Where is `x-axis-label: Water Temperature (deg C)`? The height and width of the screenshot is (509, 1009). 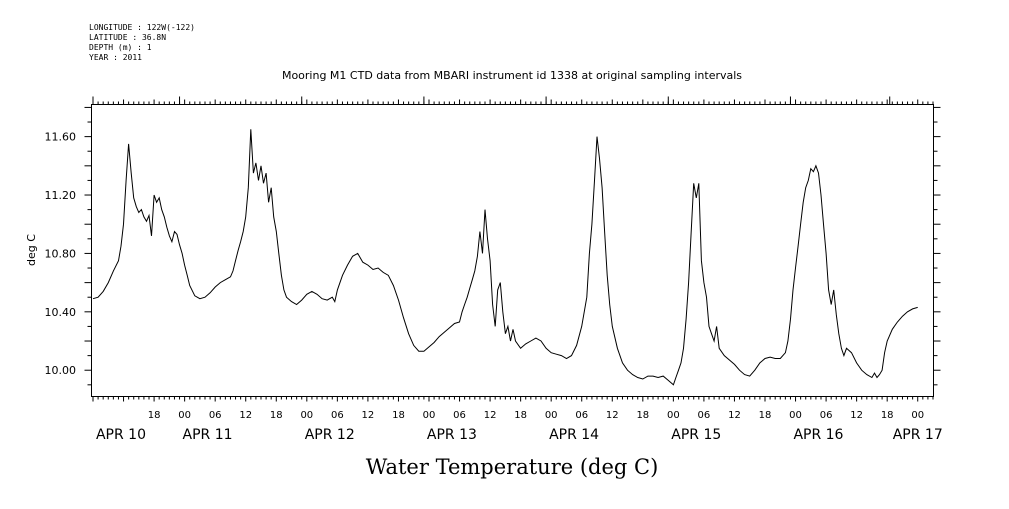 x-axis-label: Water Temperature (deg C) is located at coordinates (512, 467).